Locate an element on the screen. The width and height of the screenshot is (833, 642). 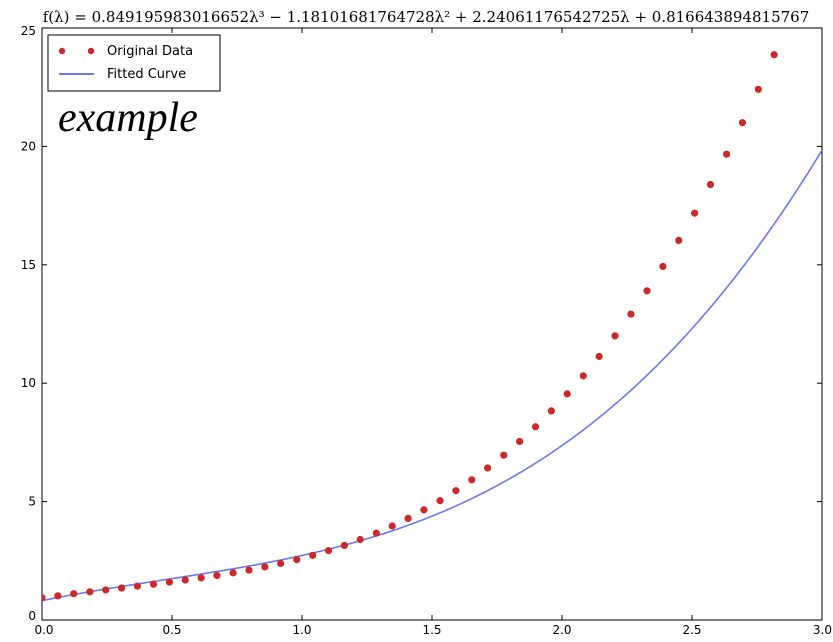
y-tick-label: 10 is located at coordinates (28, 383).